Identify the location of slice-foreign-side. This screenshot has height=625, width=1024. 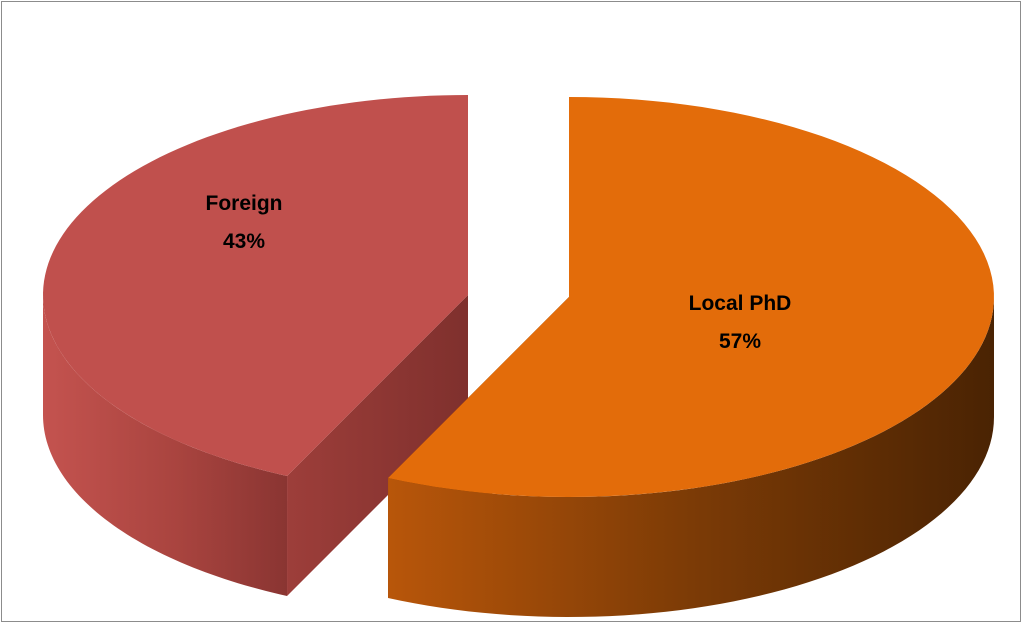
(165, 445).